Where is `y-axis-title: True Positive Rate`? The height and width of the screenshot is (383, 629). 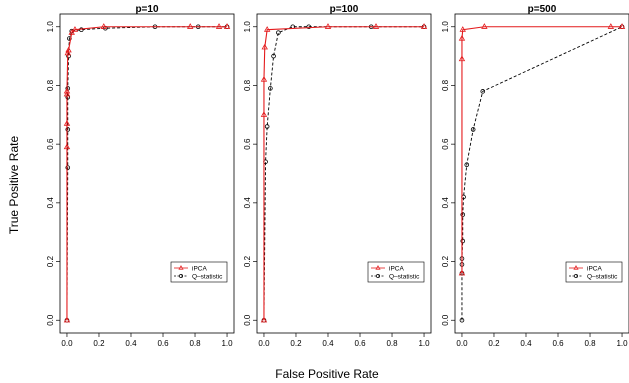
y-axis-title: True Positive Rate is located at coordinates (14, 185).